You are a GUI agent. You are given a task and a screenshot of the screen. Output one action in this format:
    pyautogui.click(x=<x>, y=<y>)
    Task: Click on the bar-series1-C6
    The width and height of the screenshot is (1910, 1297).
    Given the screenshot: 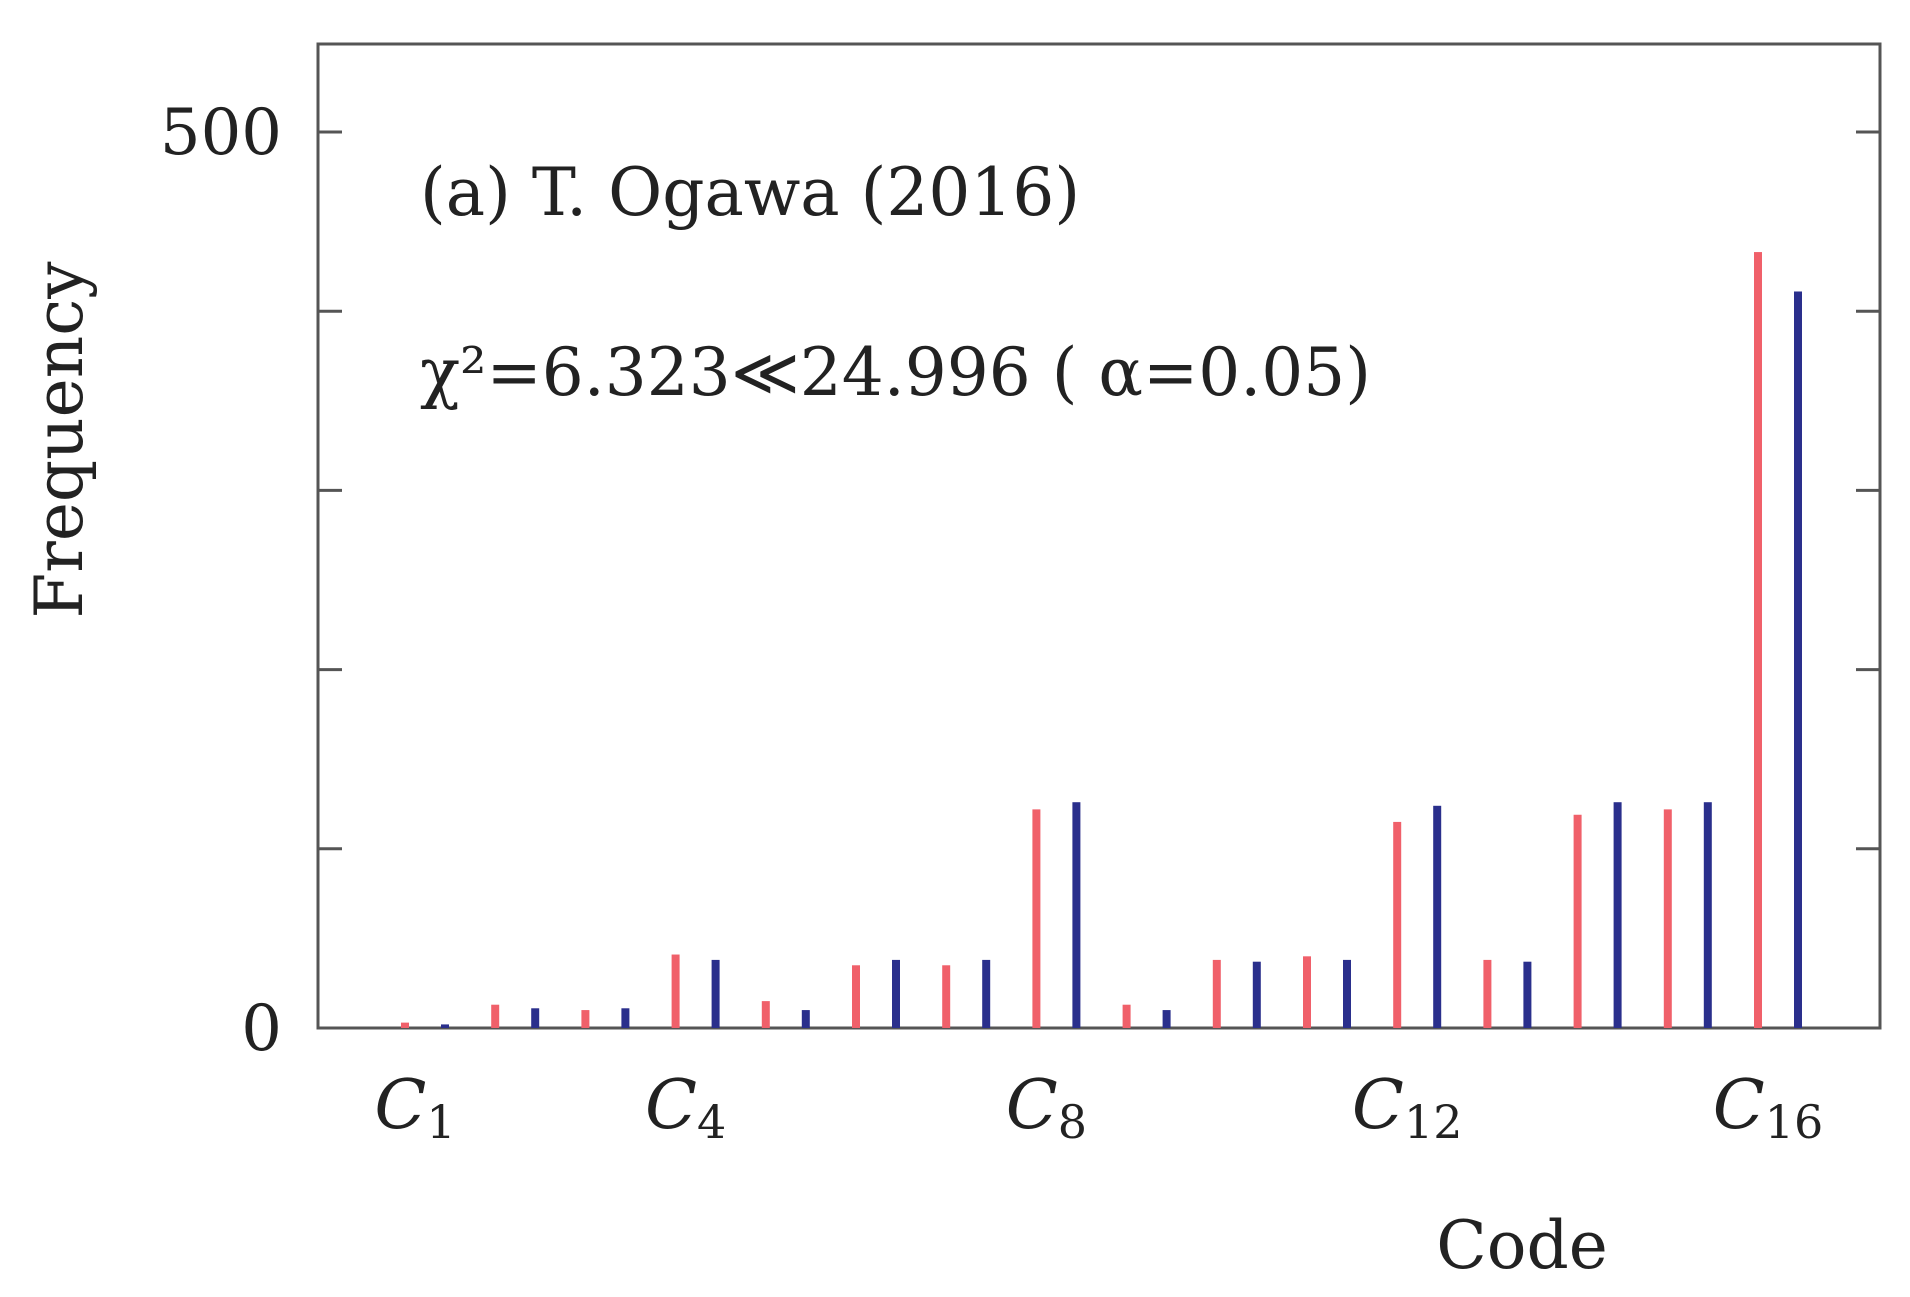 What is the action you would take?
    pyautogui.click(x=856, y=996)
    